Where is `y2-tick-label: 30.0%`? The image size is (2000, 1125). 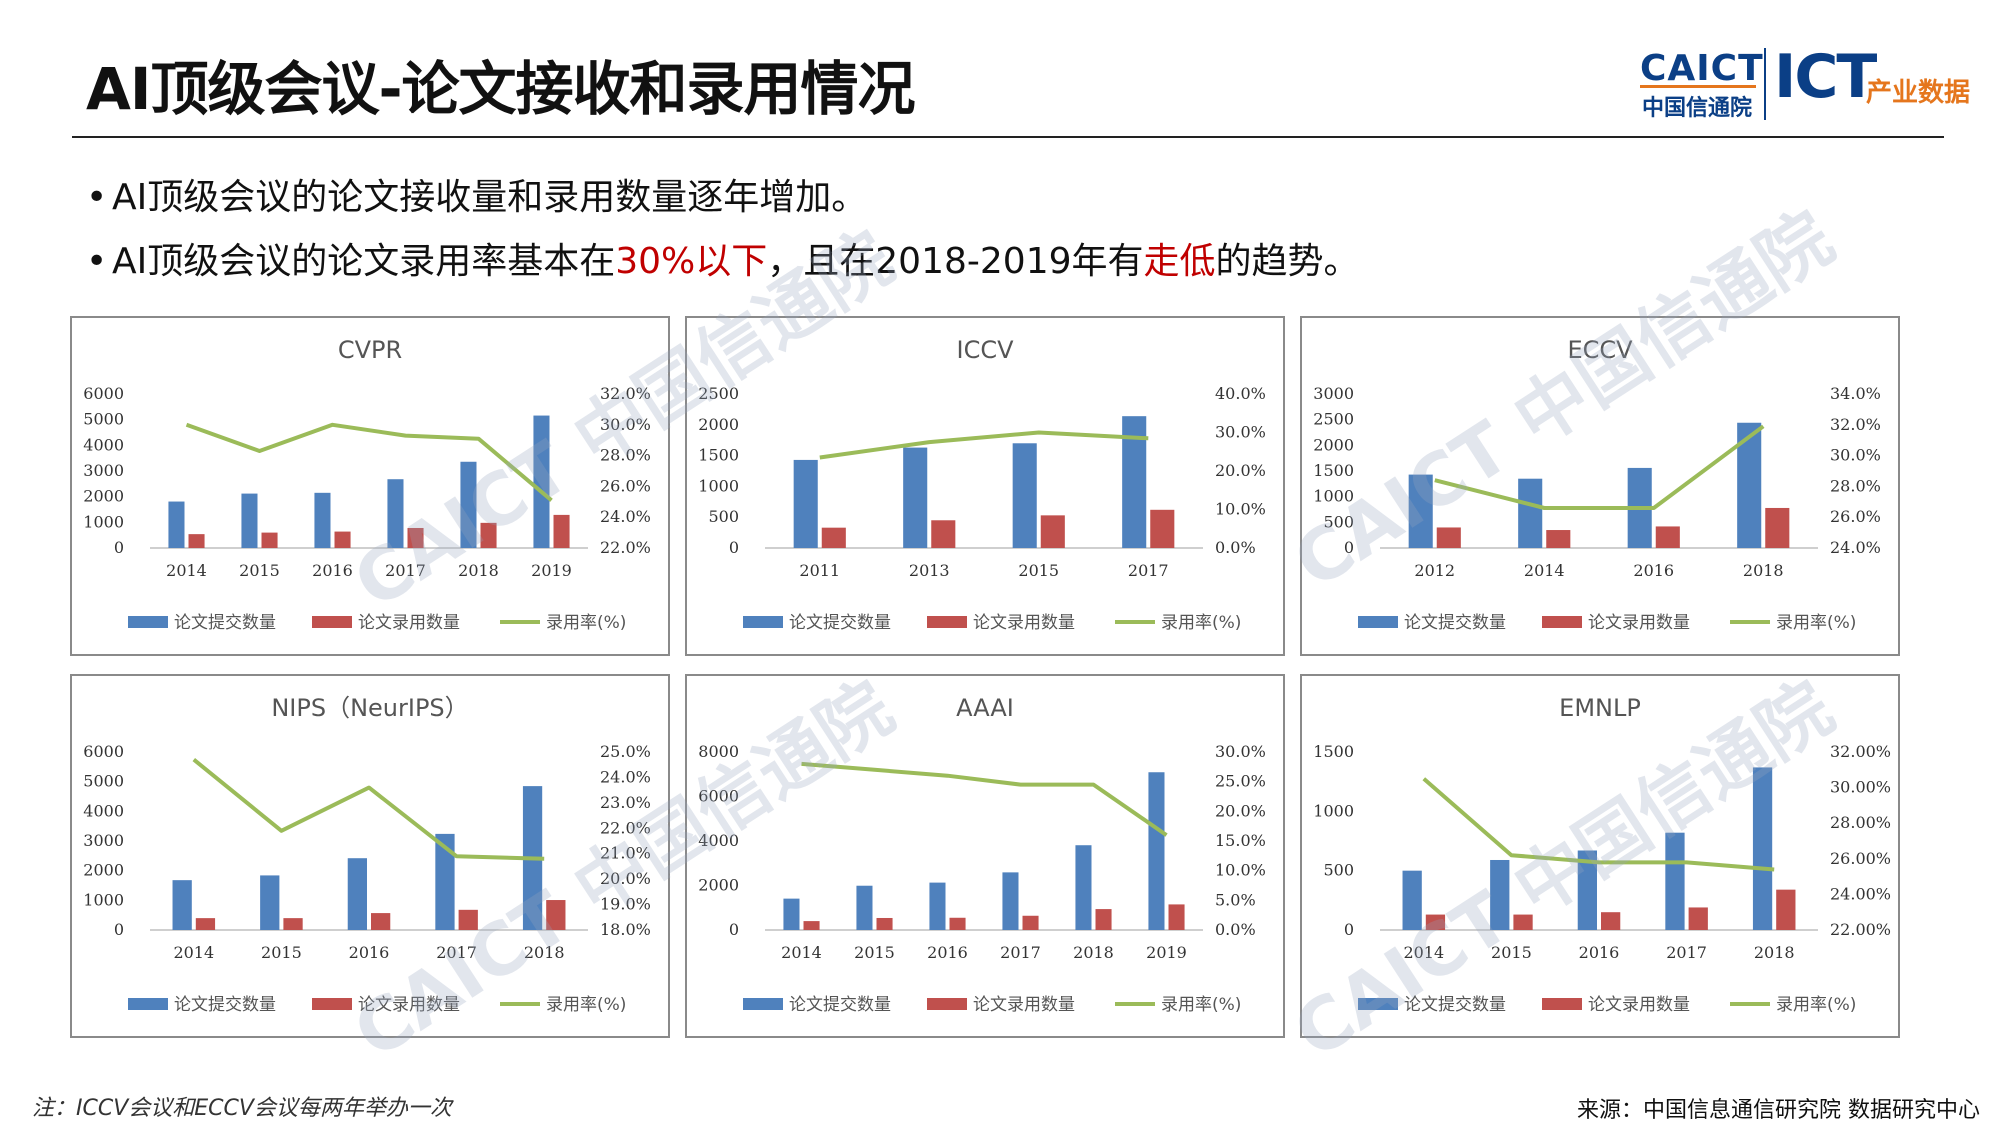 y2-tick-label: 30.0% is located at coordinates (625, 424).